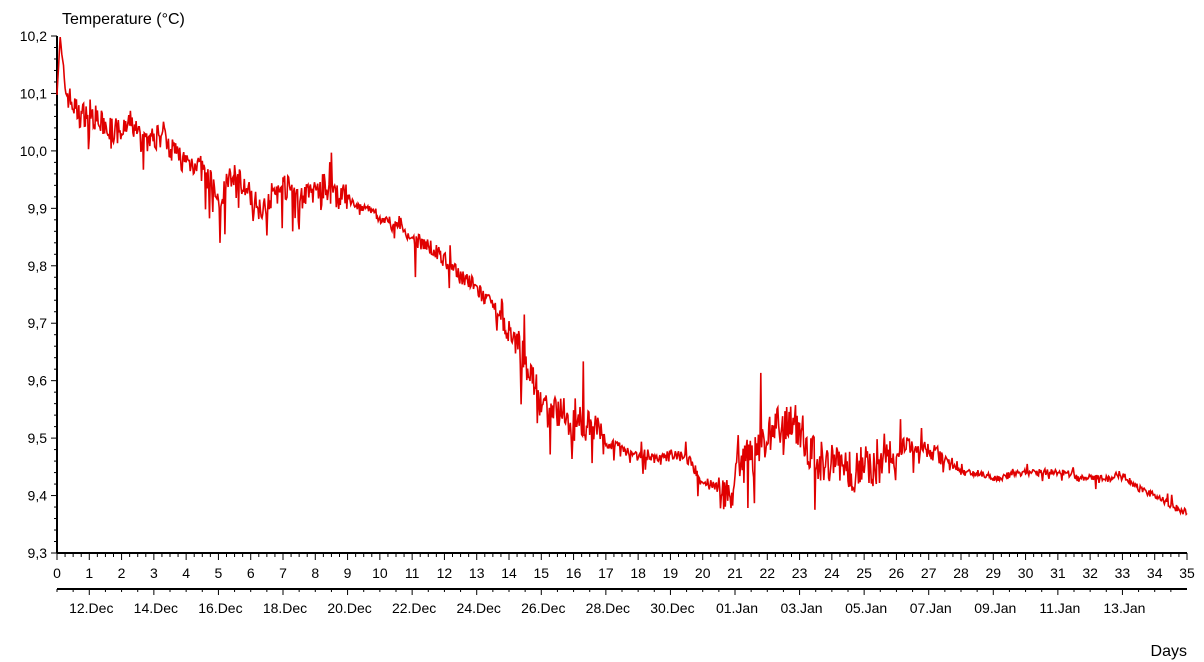 This screenshot has height=662, width=1204. I want to click on x-tick-label: 15, so click(541, 573).